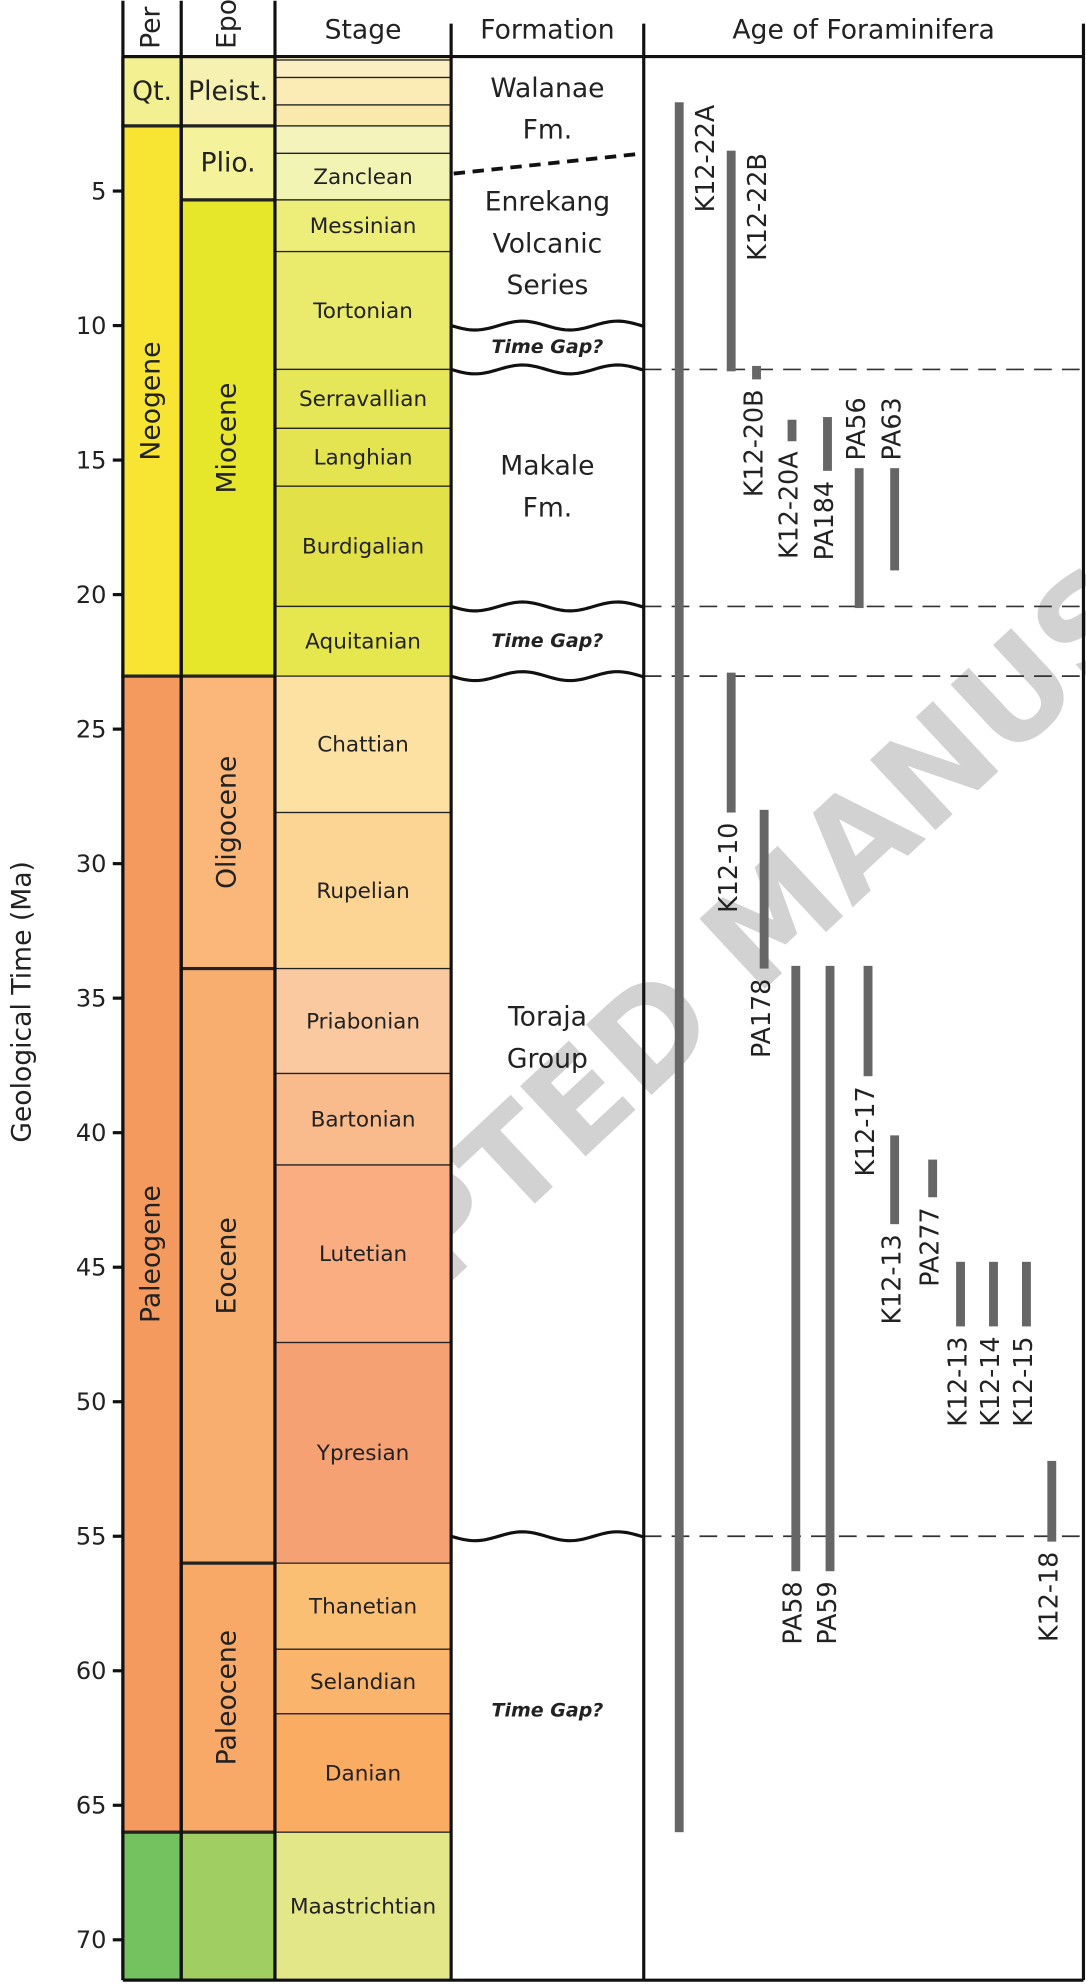  I want to click on sample-label: K12-20B, so click(753, 444).